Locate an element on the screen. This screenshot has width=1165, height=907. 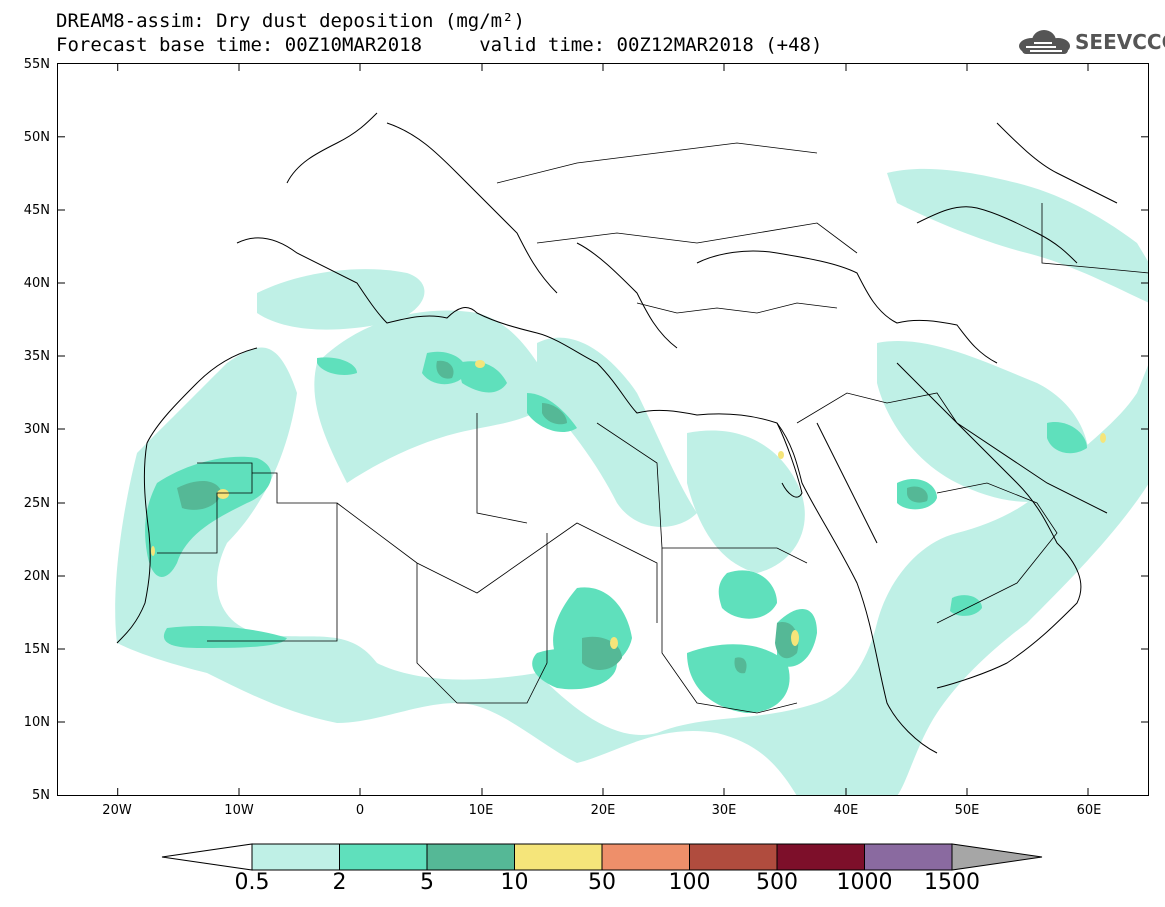
colorbar-label-8: 1500 is located at coordinates (952, 882).